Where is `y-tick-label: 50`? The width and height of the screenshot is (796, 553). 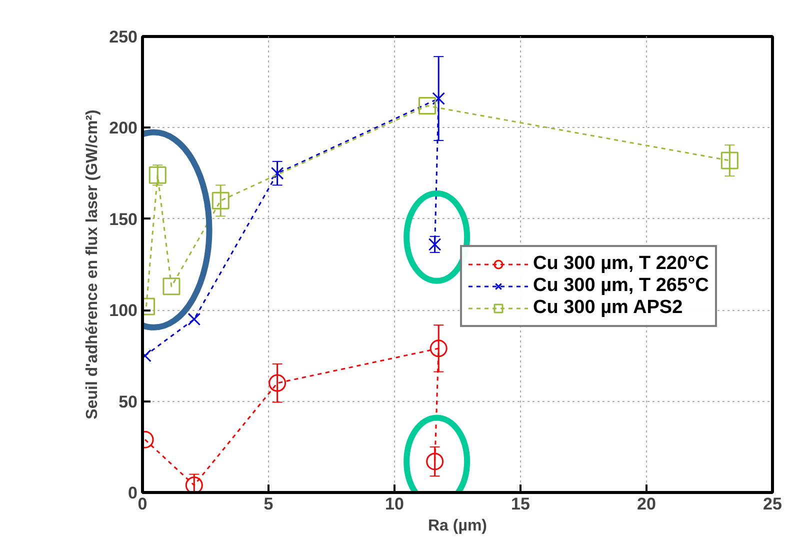
y-tick-label: 50 is located at coordinates (128, 402).